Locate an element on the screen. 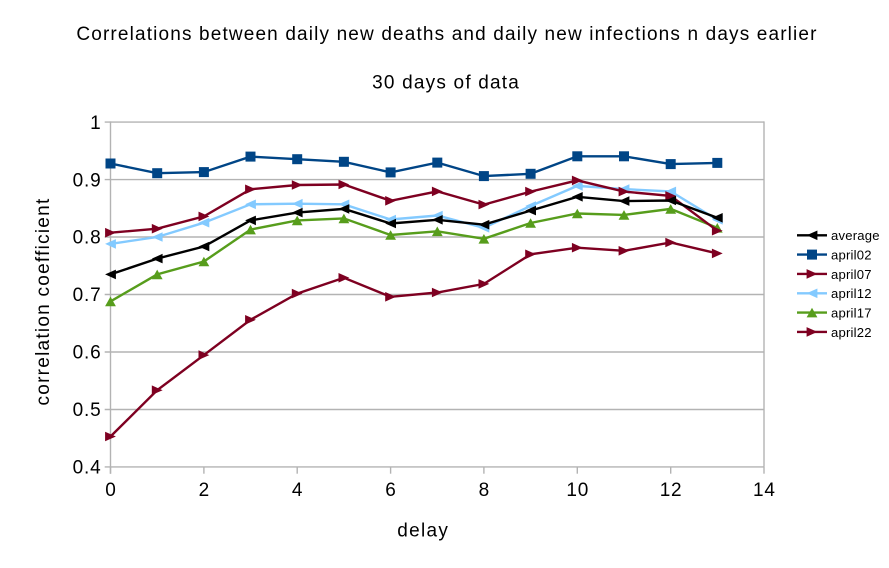  svg-text: 0.8 is located at coordinates (87, 238).